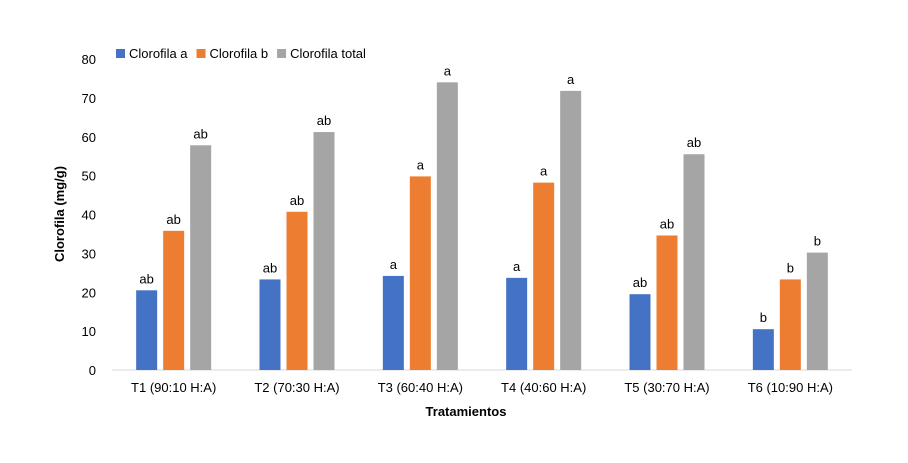 The width and height of the screenshot is (908, 463). What do you see at coordinates (89, 331) in the screenshot?
I see `y-tick-label: 10` at bounding box center [89, 331].